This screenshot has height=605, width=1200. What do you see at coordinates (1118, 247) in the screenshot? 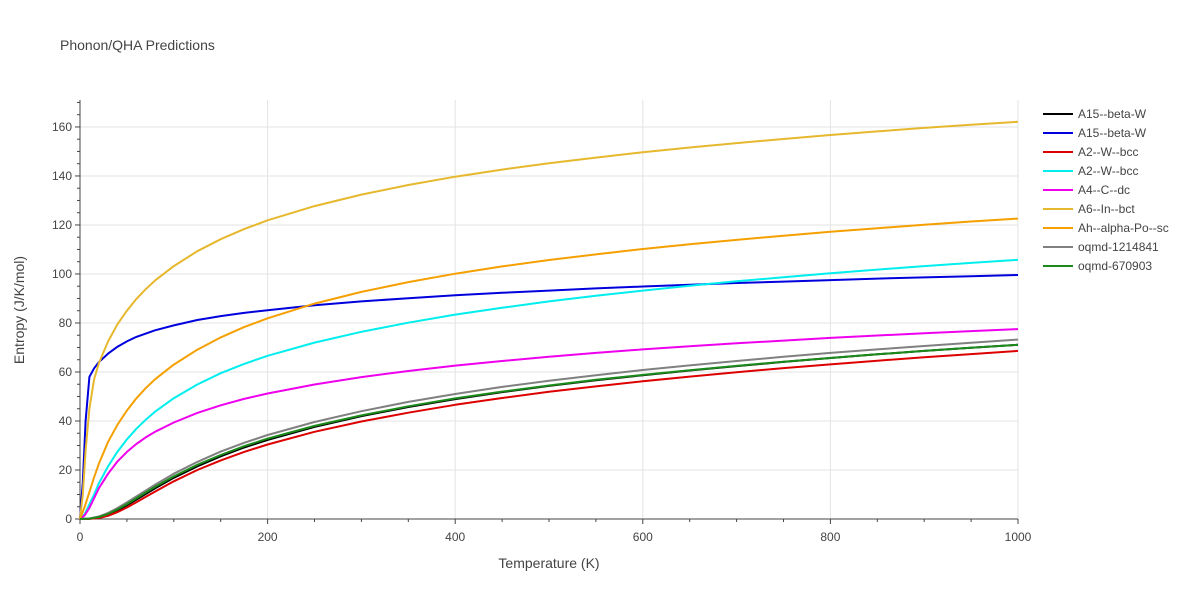
I see `legend-label: oqmd-1214841` at bounding box center [1118, 247].